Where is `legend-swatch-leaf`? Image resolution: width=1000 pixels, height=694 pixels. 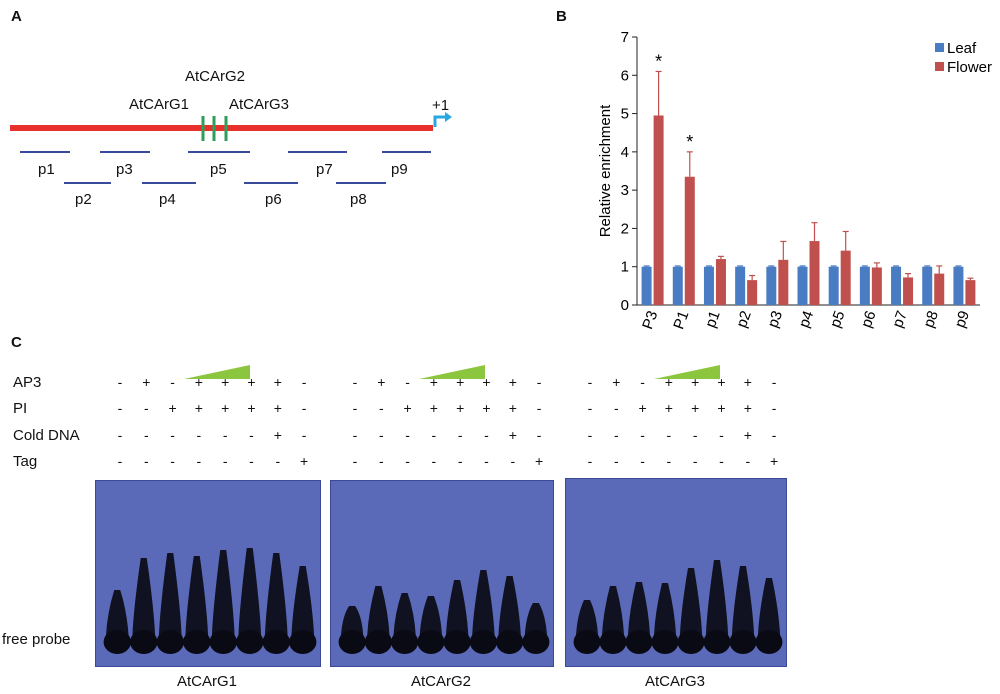
legend-swatch-leaf is located at coordinates (939, 47).